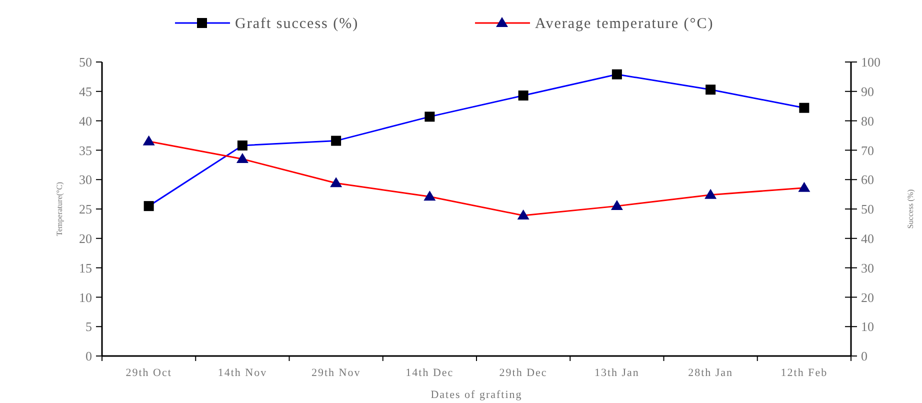 The width and height of the screenshot is (922, 403). I want to click on x-tick-label: 14th Nov, so click(243, 373).